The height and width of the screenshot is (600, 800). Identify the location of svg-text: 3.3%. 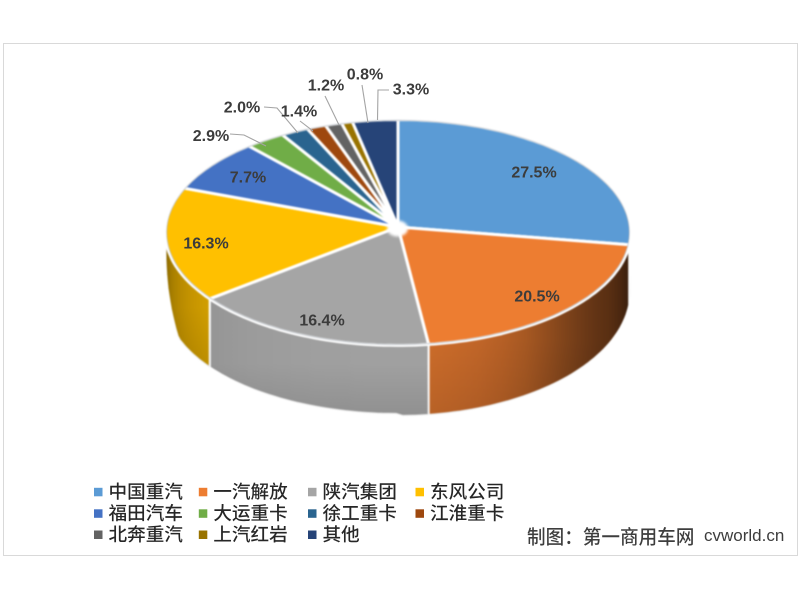
(411, 90).